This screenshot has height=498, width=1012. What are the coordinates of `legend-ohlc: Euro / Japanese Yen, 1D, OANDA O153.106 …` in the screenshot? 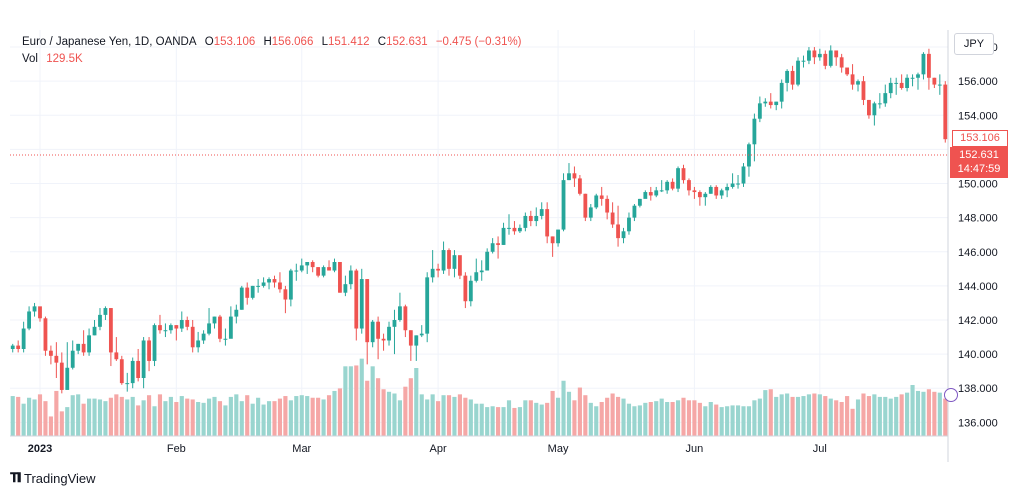 It's located at (272, 42).